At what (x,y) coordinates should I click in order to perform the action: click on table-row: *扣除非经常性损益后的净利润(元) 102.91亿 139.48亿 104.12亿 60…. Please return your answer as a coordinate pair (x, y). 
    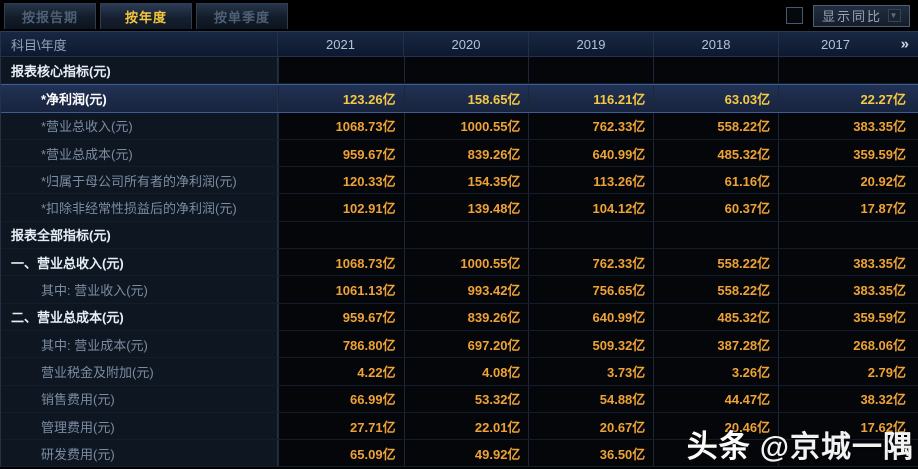
    Looking at the image, I should click on (459, 208).